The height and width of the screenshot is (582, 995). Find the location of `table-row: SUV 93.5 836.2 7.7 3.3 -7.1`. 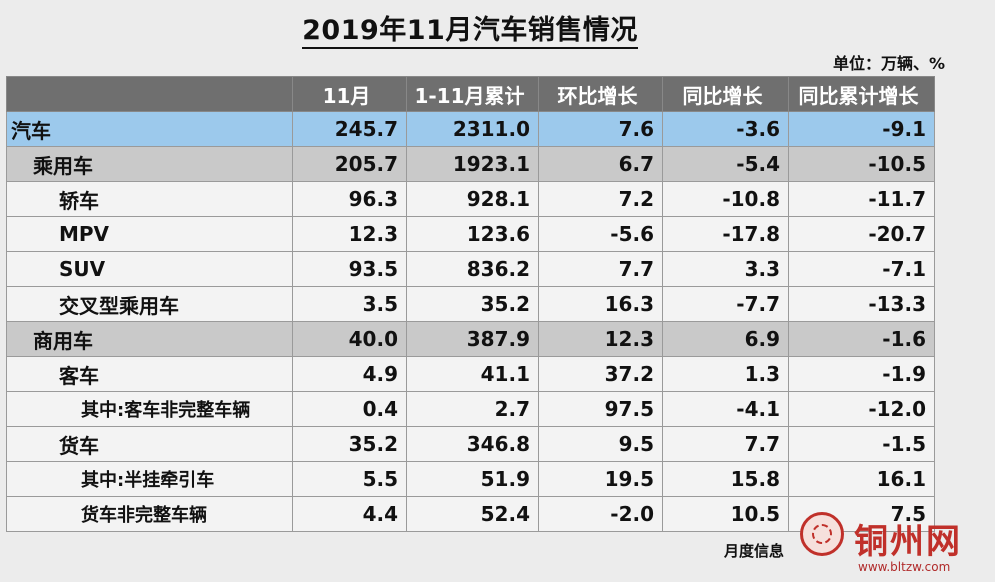

table-row: SUV 93.5 836.2 7.7 3.3 -7.1 is located at coordinates (470, 269).